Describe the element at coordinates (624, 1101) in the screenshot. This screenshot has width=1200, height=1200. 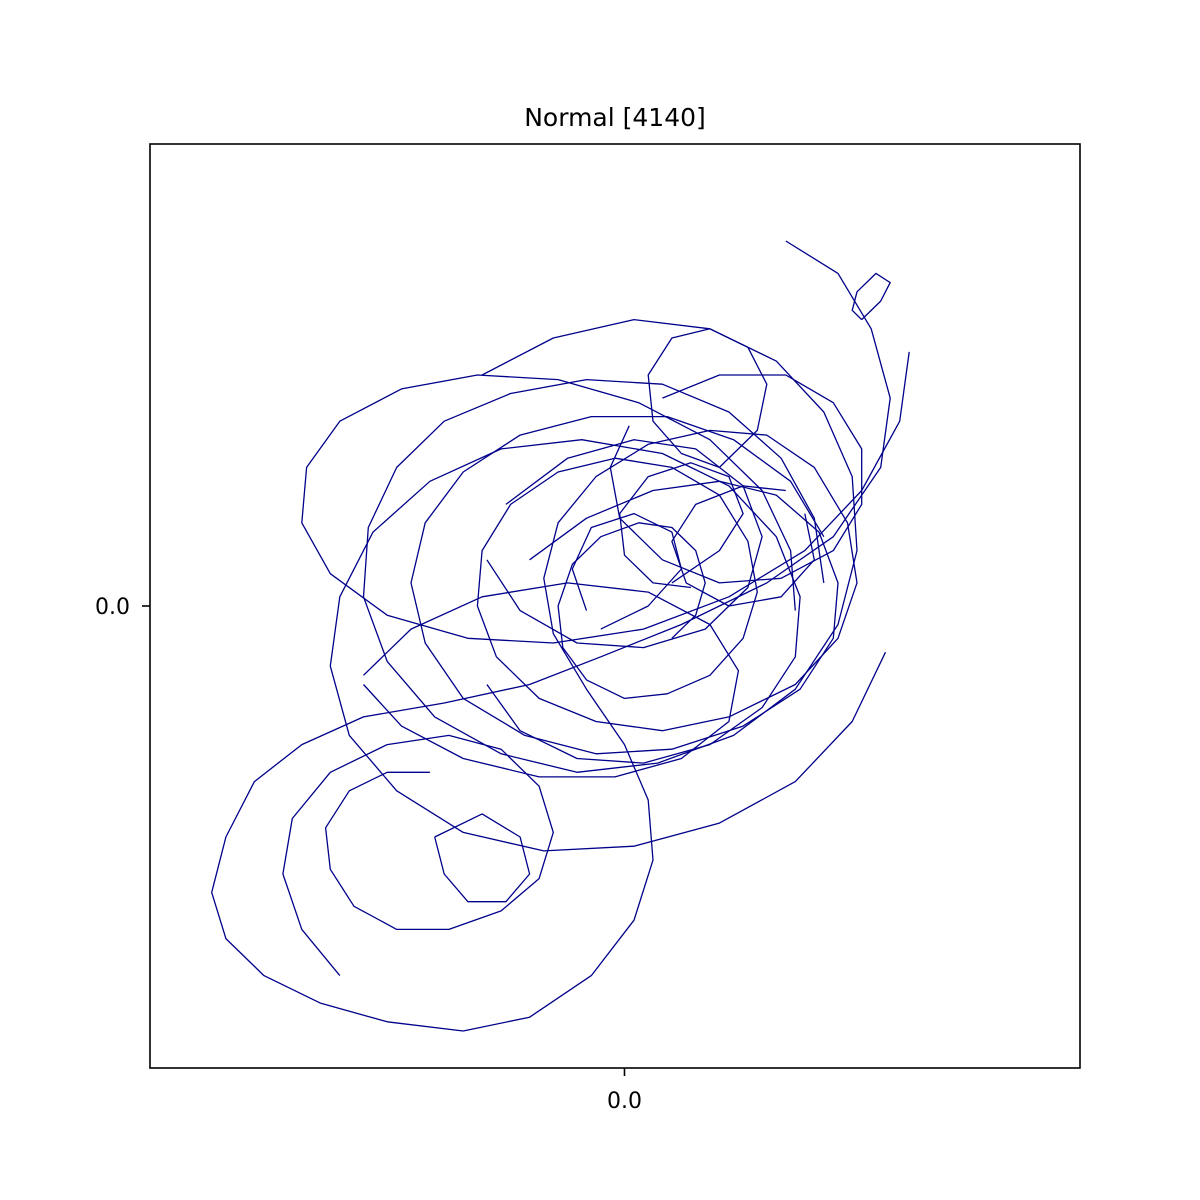
I see `x-tick-label-0: 0.0` at that location.